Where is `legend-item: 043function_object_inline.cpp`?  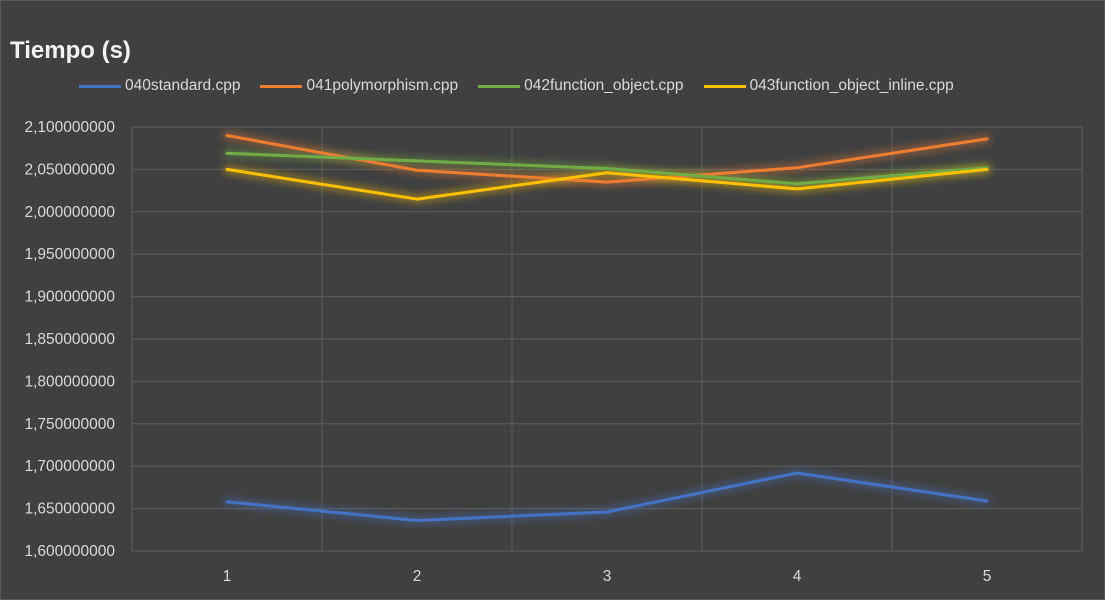
legend-item: 043function_object_inline.cpp is located at coordinates (828, 86).